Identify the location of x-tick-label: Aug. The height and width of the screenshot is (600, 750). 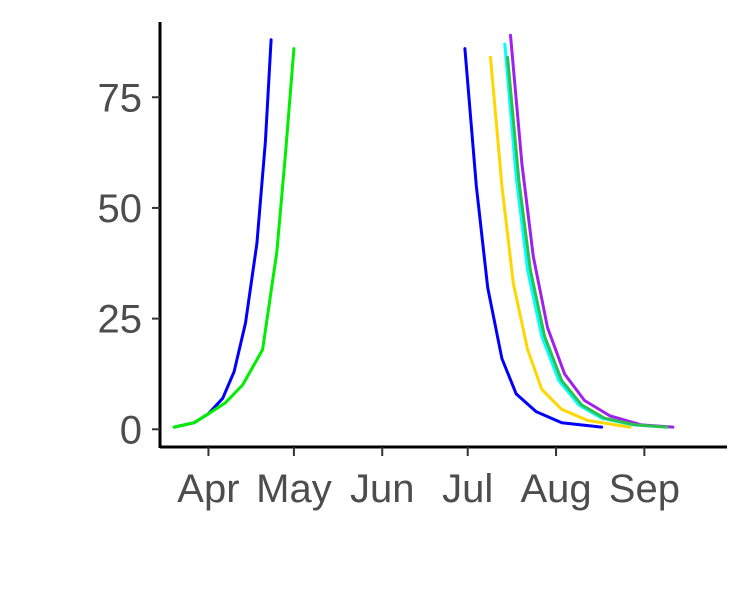
(555, 489).